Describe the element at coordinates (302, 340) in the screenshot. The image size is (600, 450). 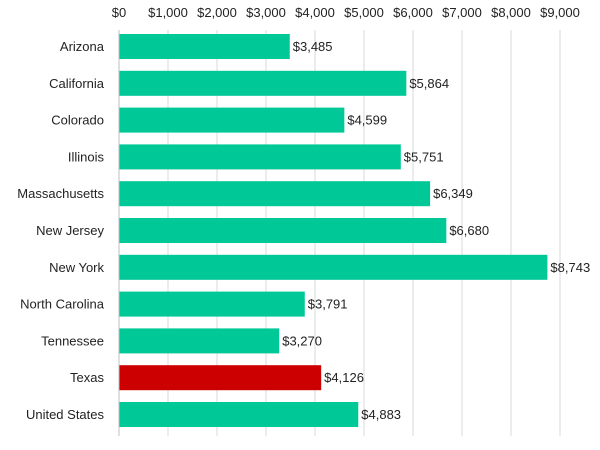
I see `data-label: $3,270` at that location.